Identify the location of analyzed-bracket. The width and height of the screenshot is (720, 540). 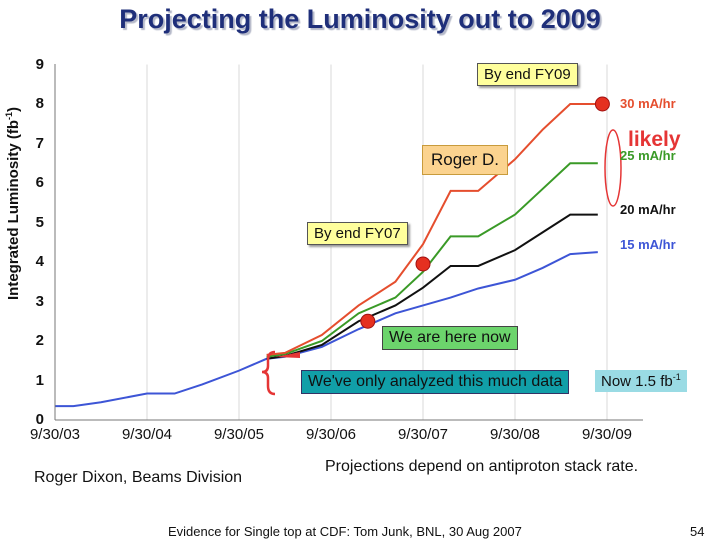
(268, 373).